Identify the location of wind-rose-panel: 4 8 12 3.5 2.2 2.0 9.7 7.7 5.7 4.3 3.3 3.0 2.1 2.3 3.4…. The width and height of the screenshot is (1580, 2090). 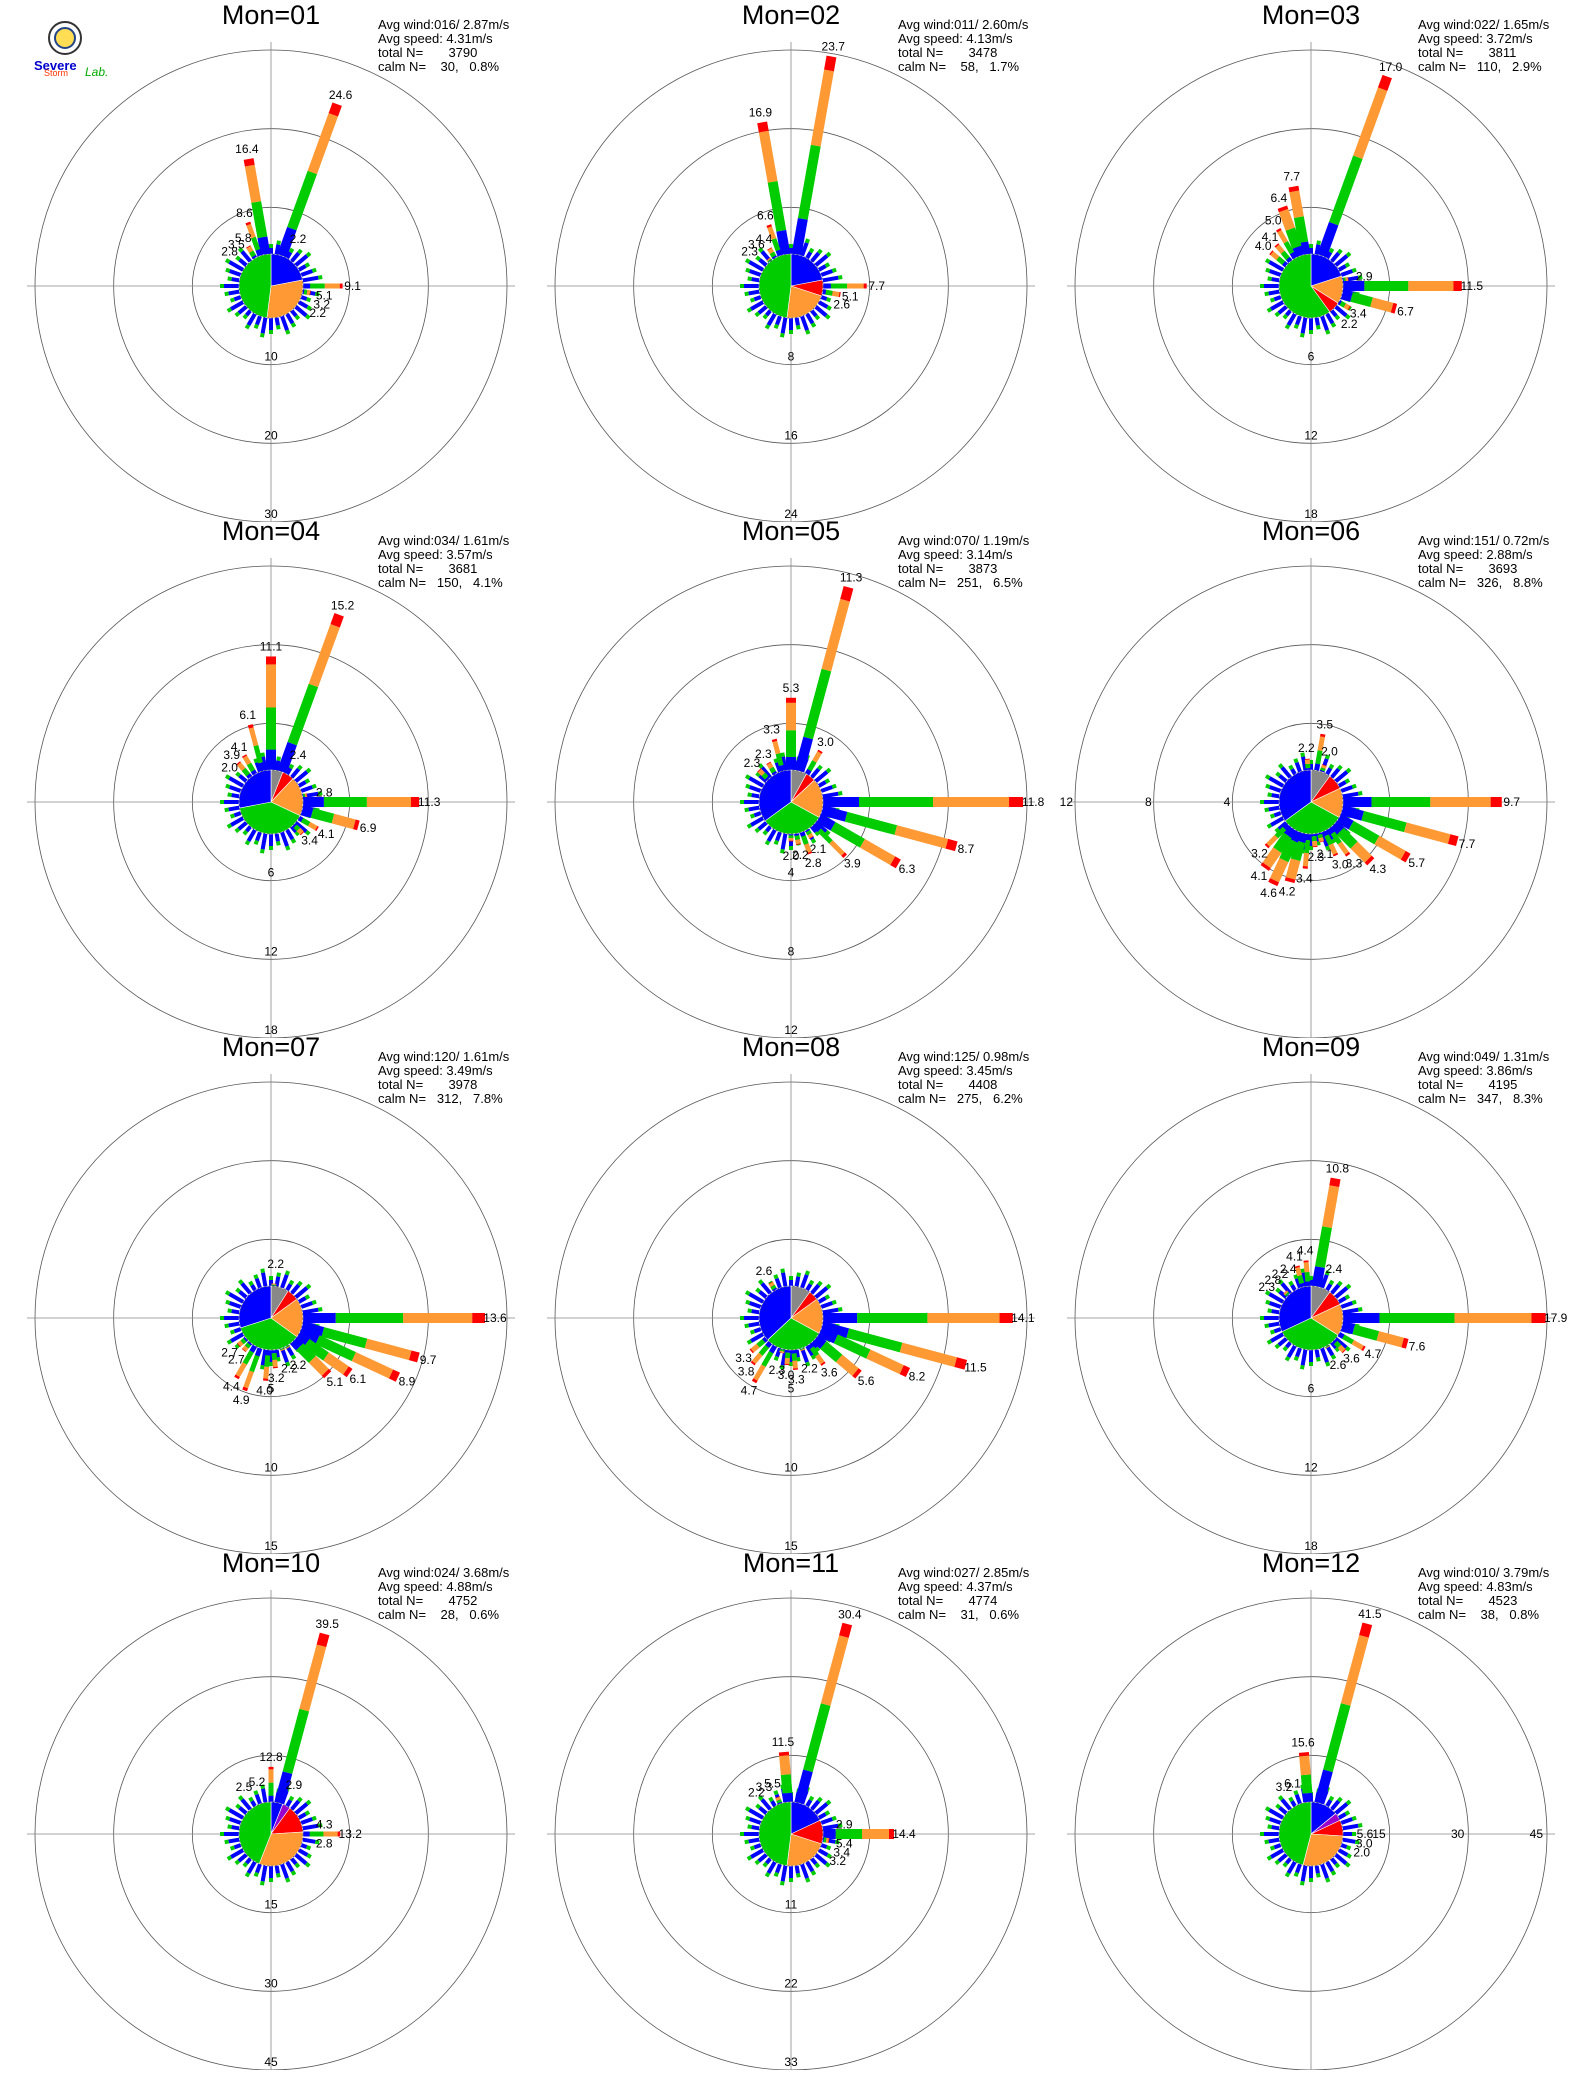
(1311, 777).